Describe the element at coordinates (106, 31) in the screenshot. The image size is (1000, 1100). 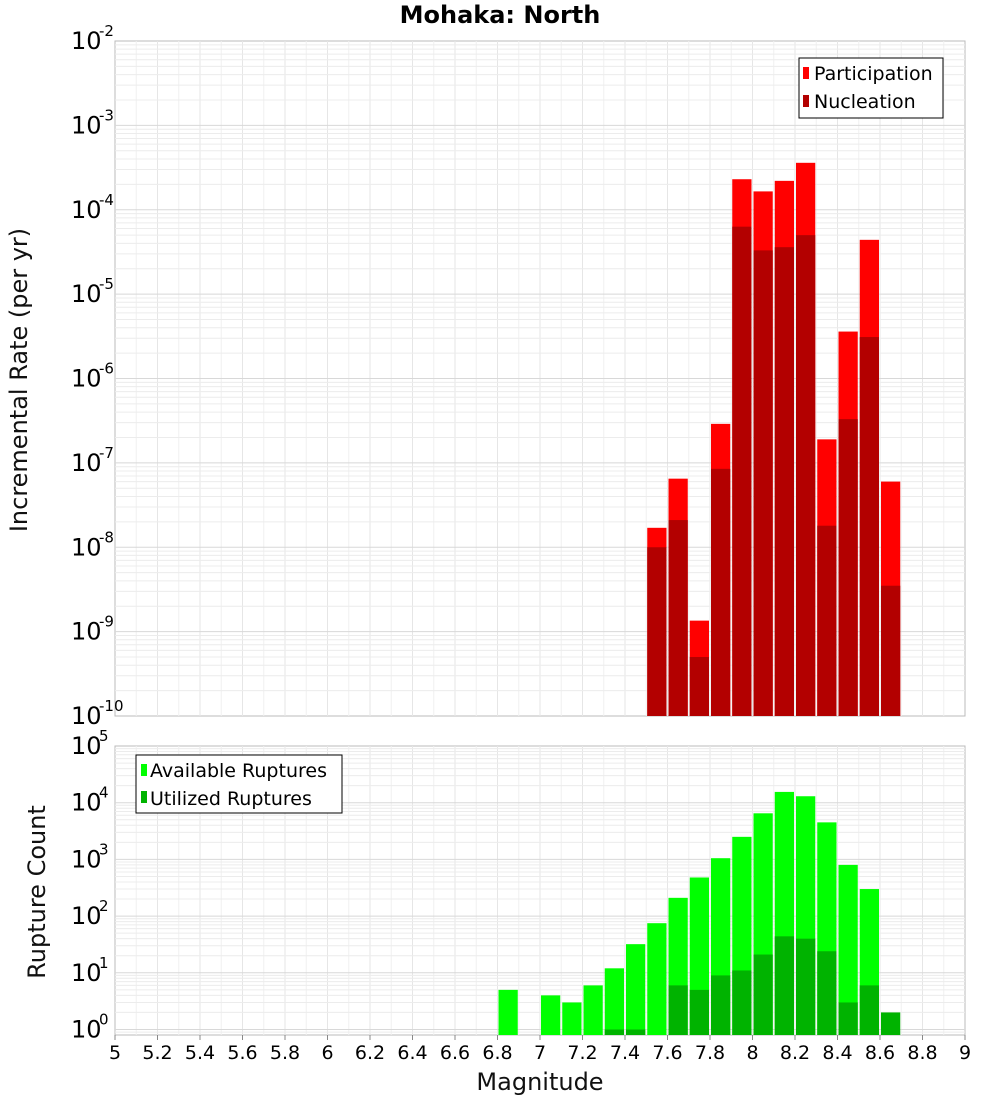
I see `top-y-tick-exponent: -2` at that location.